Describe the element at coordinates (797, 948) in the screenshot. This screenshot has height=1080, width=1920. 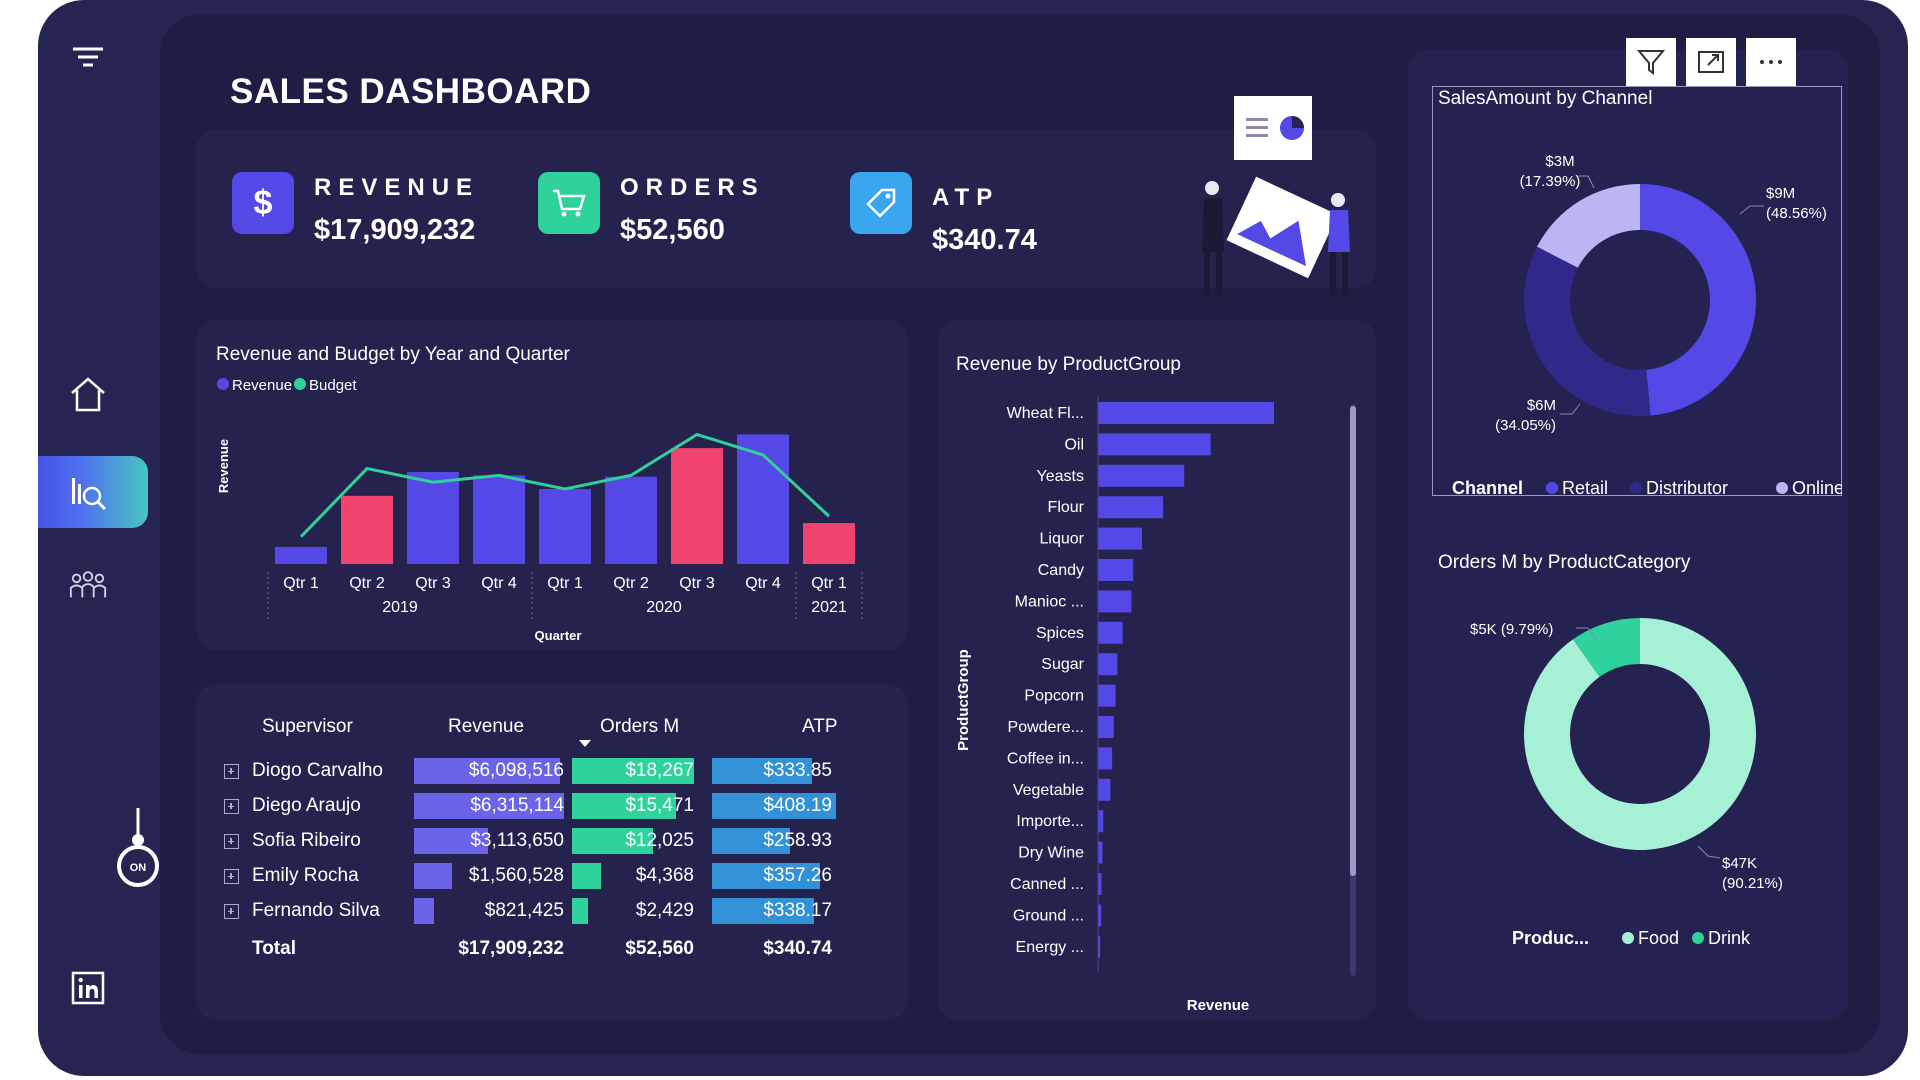
I see `total-atp: $340.74` at that location.